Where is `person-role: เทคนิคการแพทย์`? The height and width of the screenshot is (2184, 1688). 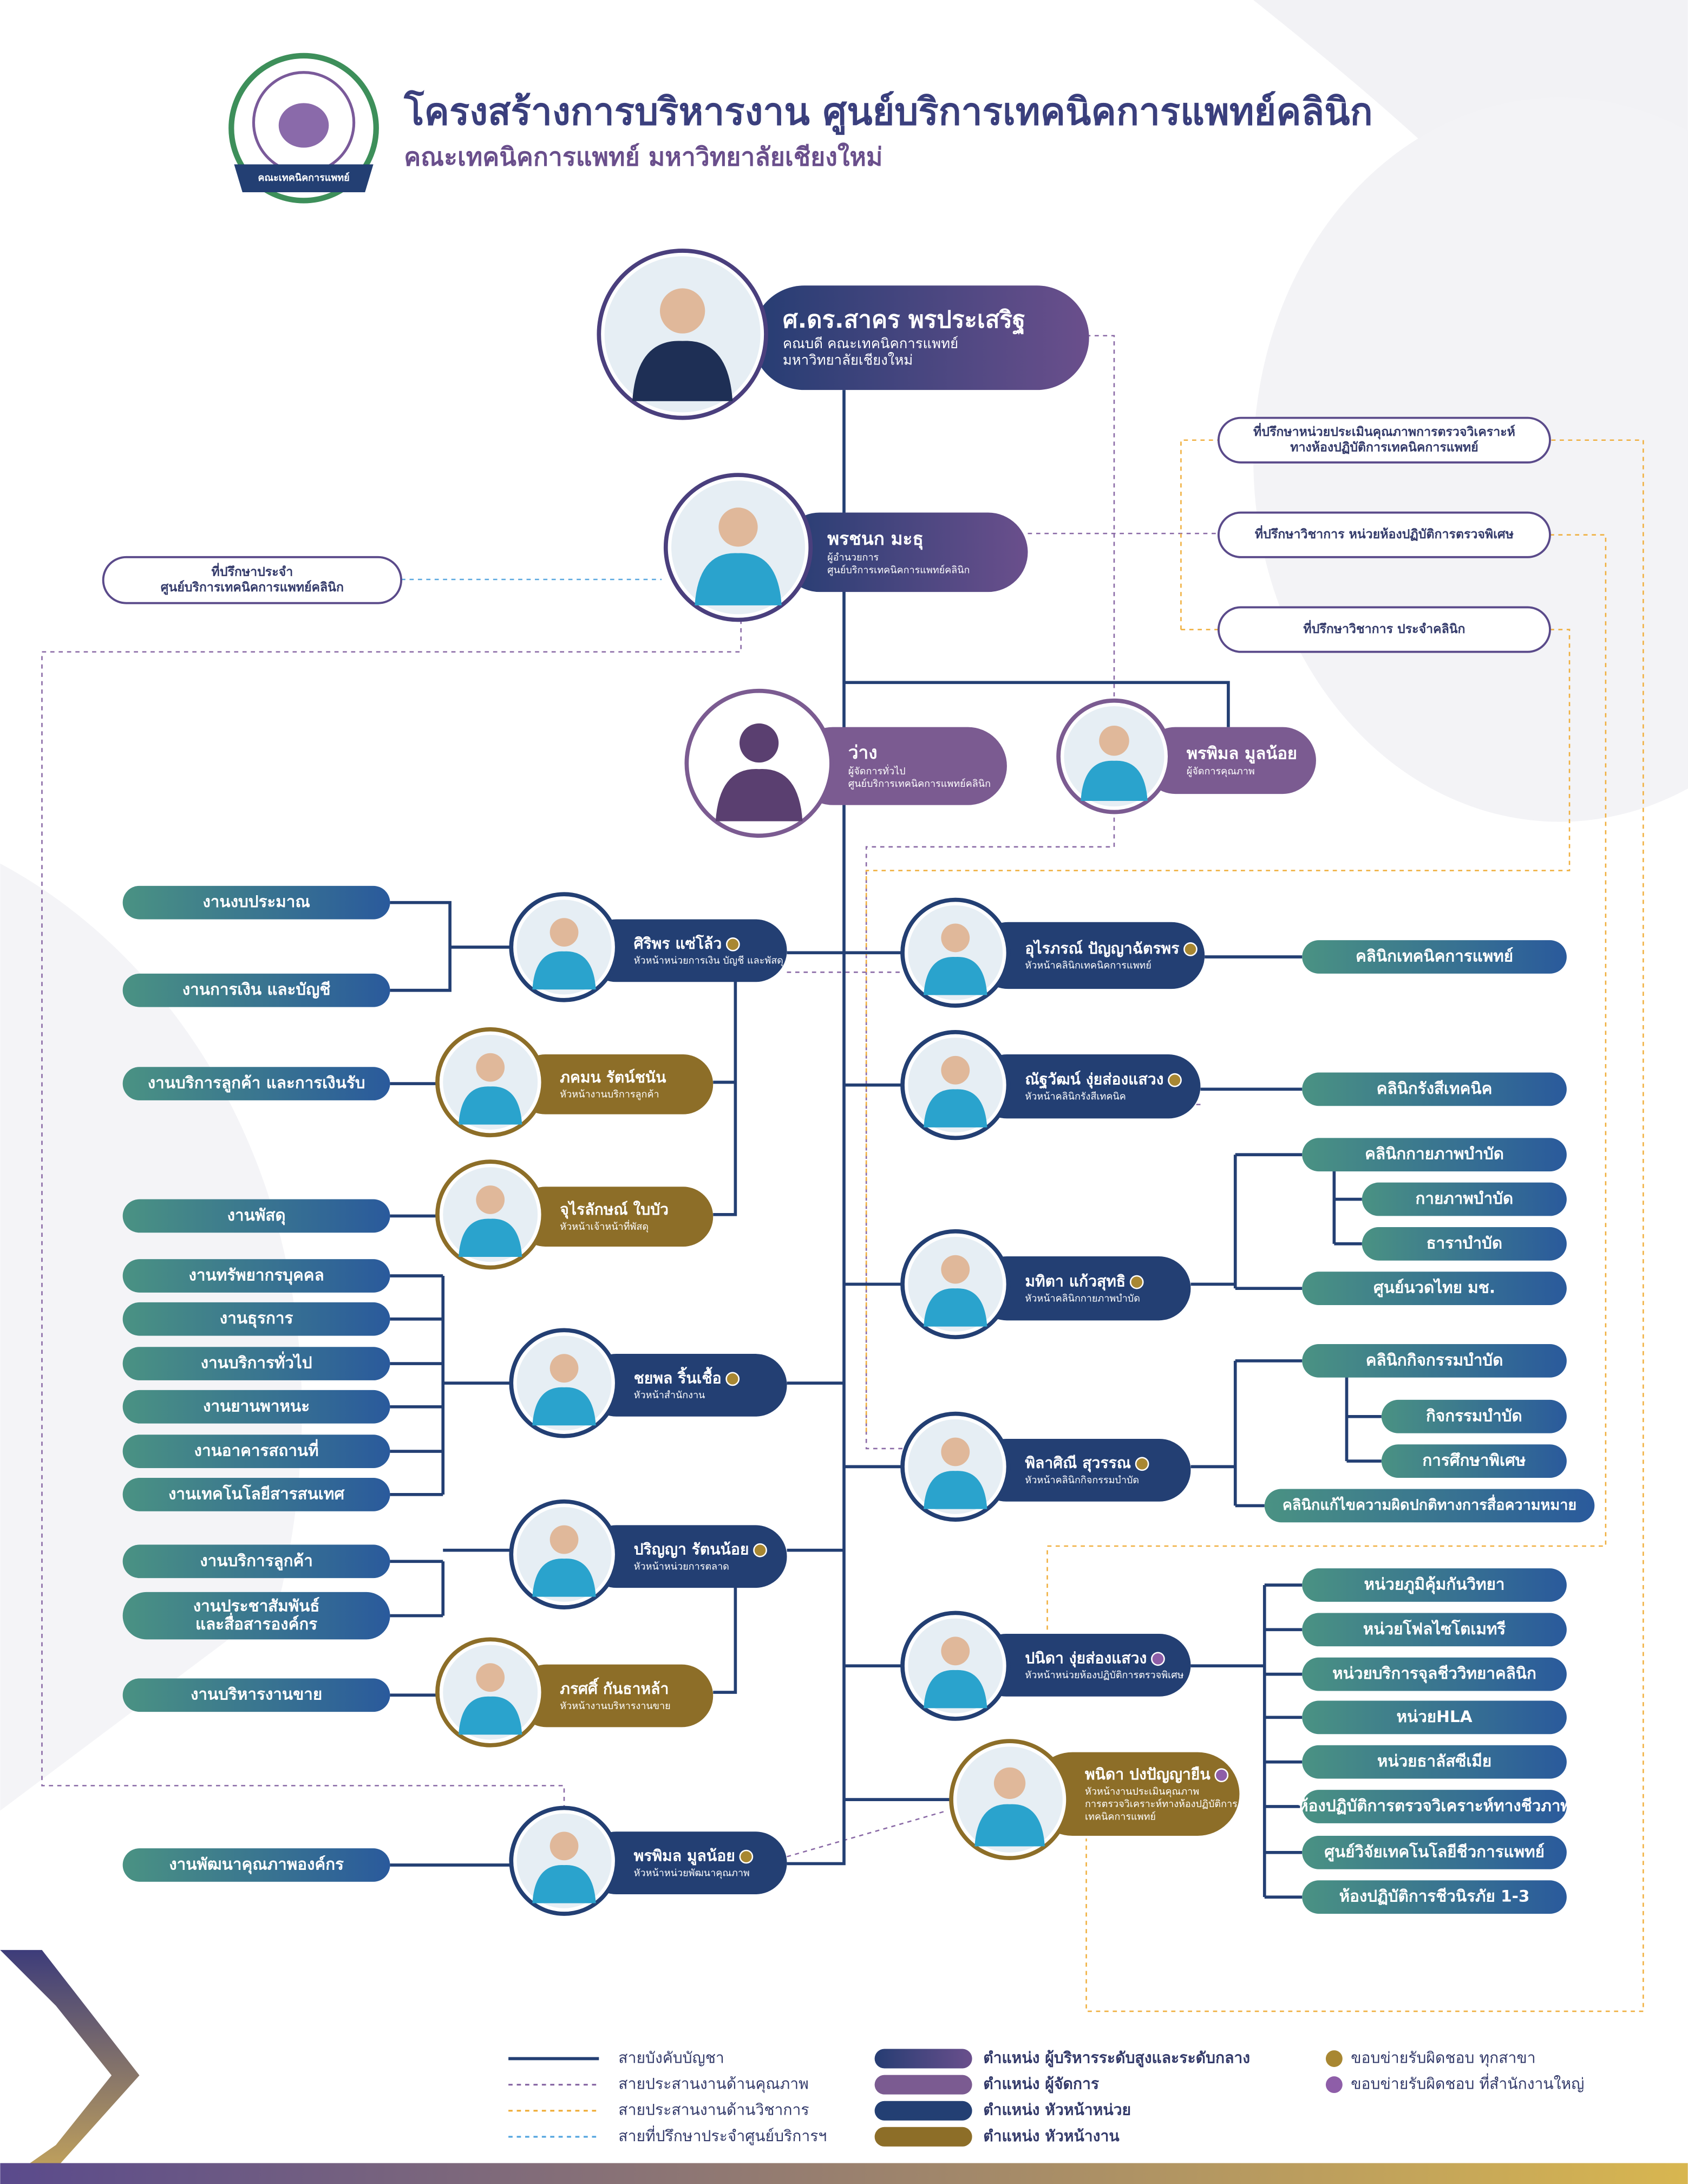 person-role: เทคนิคการแพทย์ is located at coordinates (1120, 1817).